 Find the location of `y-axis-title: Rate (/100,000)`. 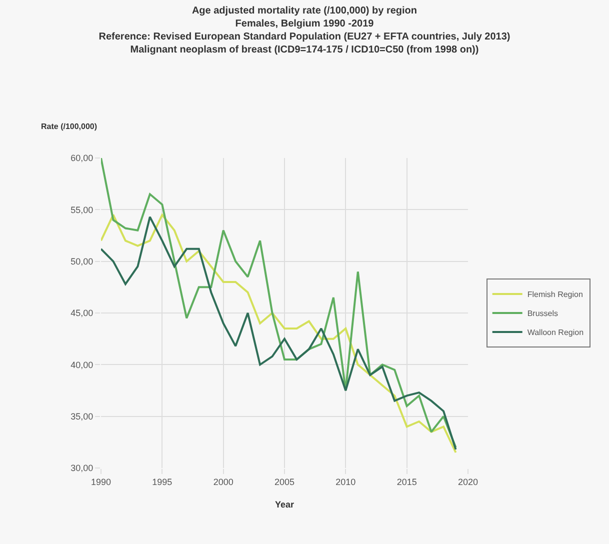

y-axis-title: Rate (/100,000) is located at coordinates (69, 126).